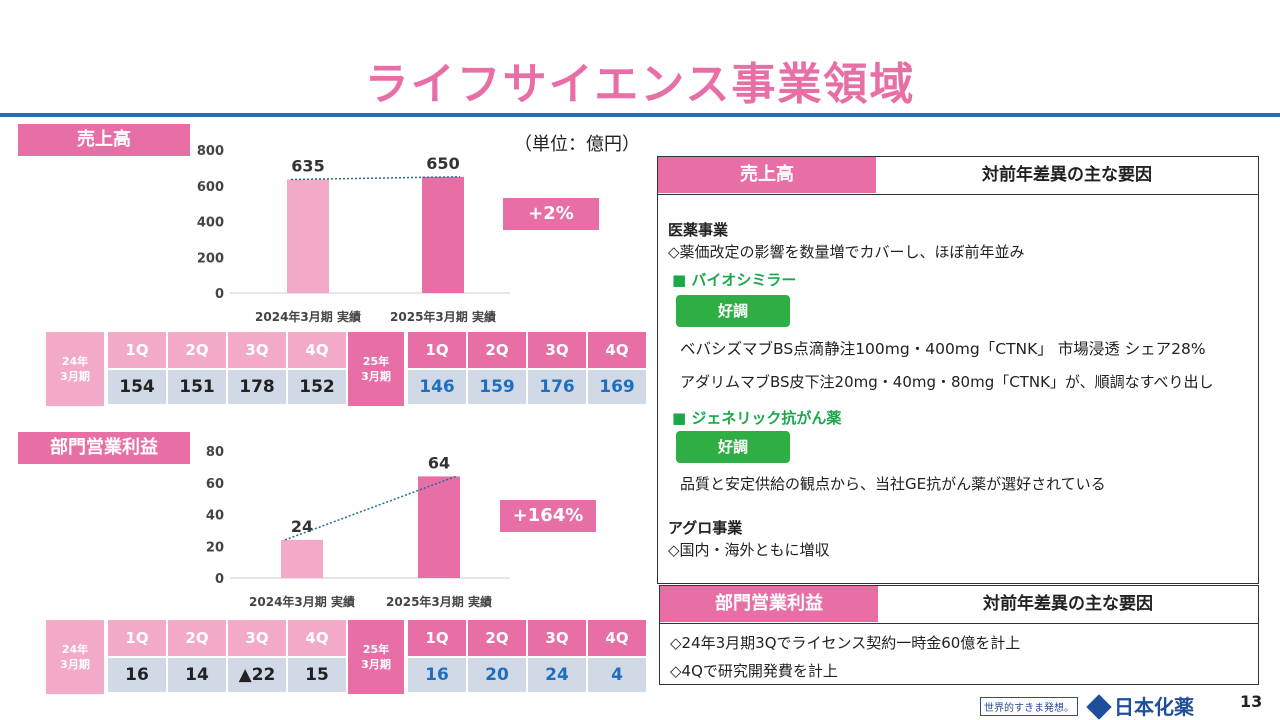  What do you see at coordinates (640, 115) in the screenshot?
I see `title-divider` at bounding box center [640, 115].